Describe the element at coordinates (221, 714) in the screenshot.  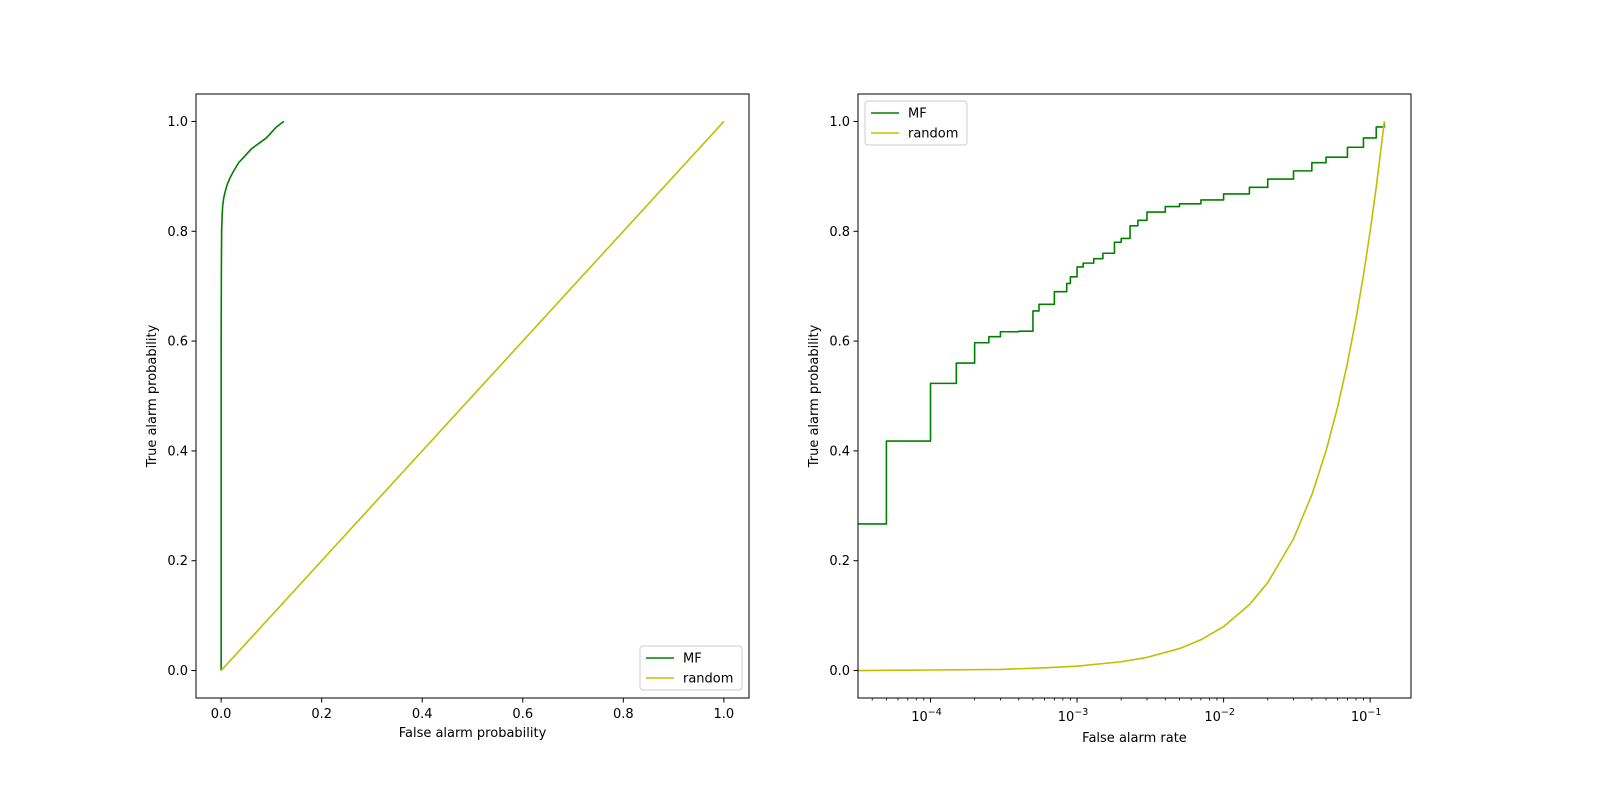
I see `x-tick-label: 0.0` at that location.